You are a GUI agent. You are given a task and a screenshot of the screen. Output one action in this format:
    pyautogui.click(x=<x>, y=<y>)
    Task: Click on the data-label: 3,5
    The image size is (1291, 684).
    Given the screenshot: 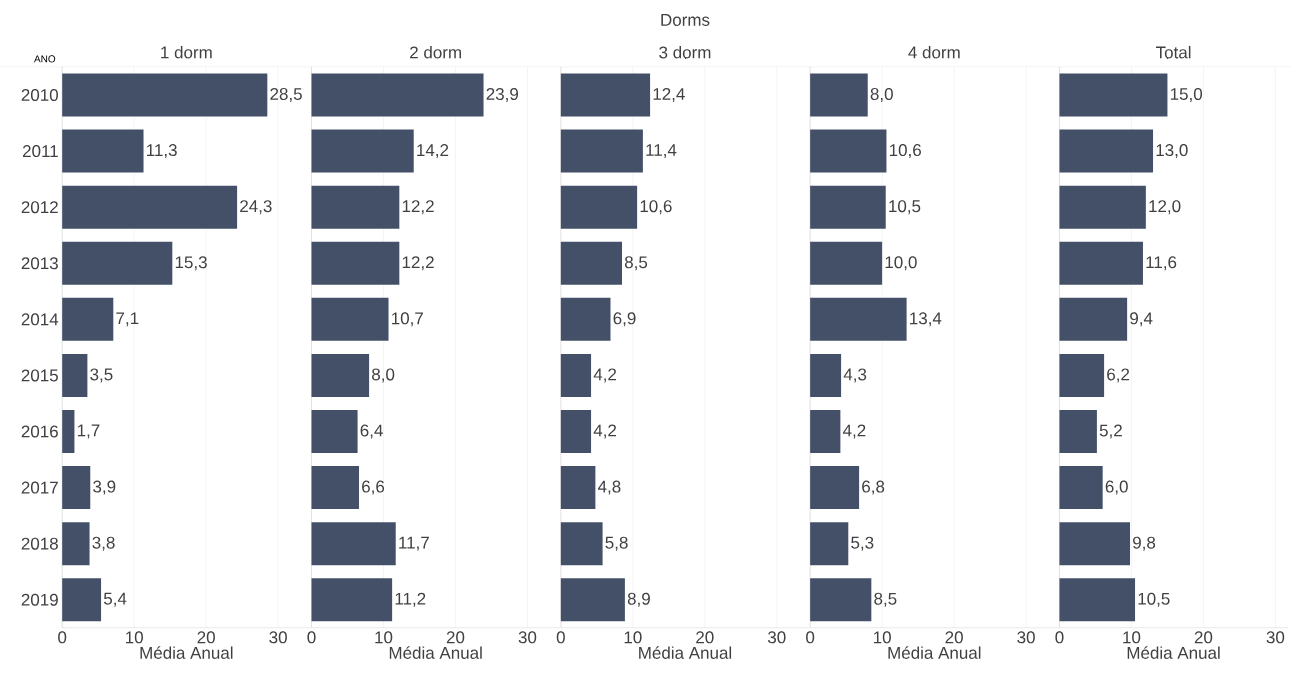 What is the action you would take?
    pyautogui.click(x=101, y=375)
    